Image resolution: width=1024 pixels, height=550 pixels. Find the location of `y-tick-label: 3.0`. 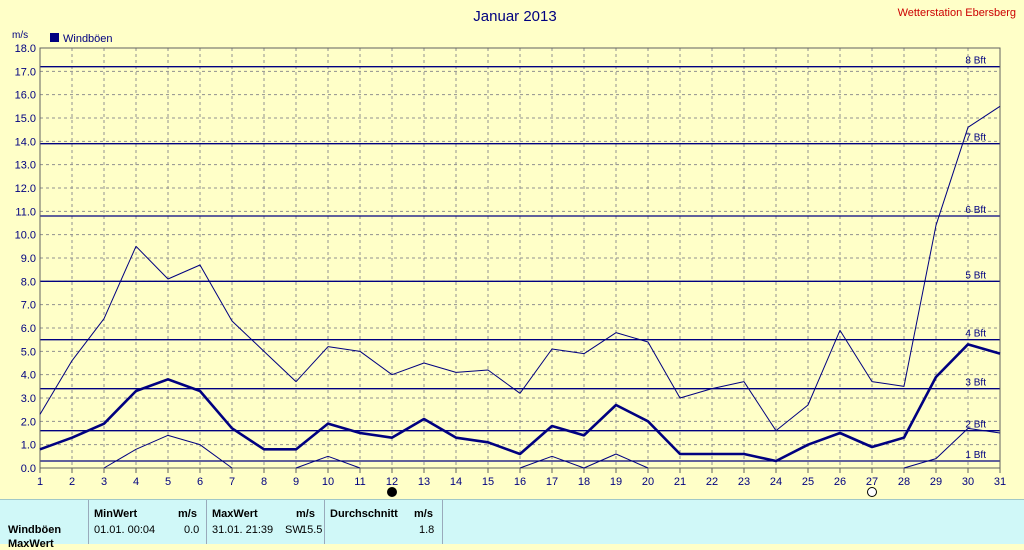

y-tick-label: 3.0 is located at coordinates (28, 399).